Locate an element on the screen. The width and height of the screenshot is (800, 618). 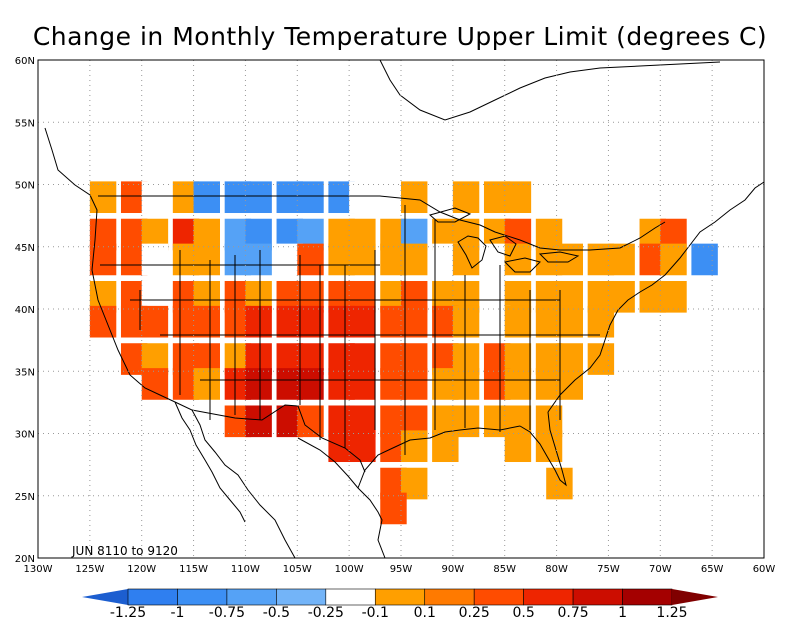
east-coast-line is located at coordinates (656, 297).